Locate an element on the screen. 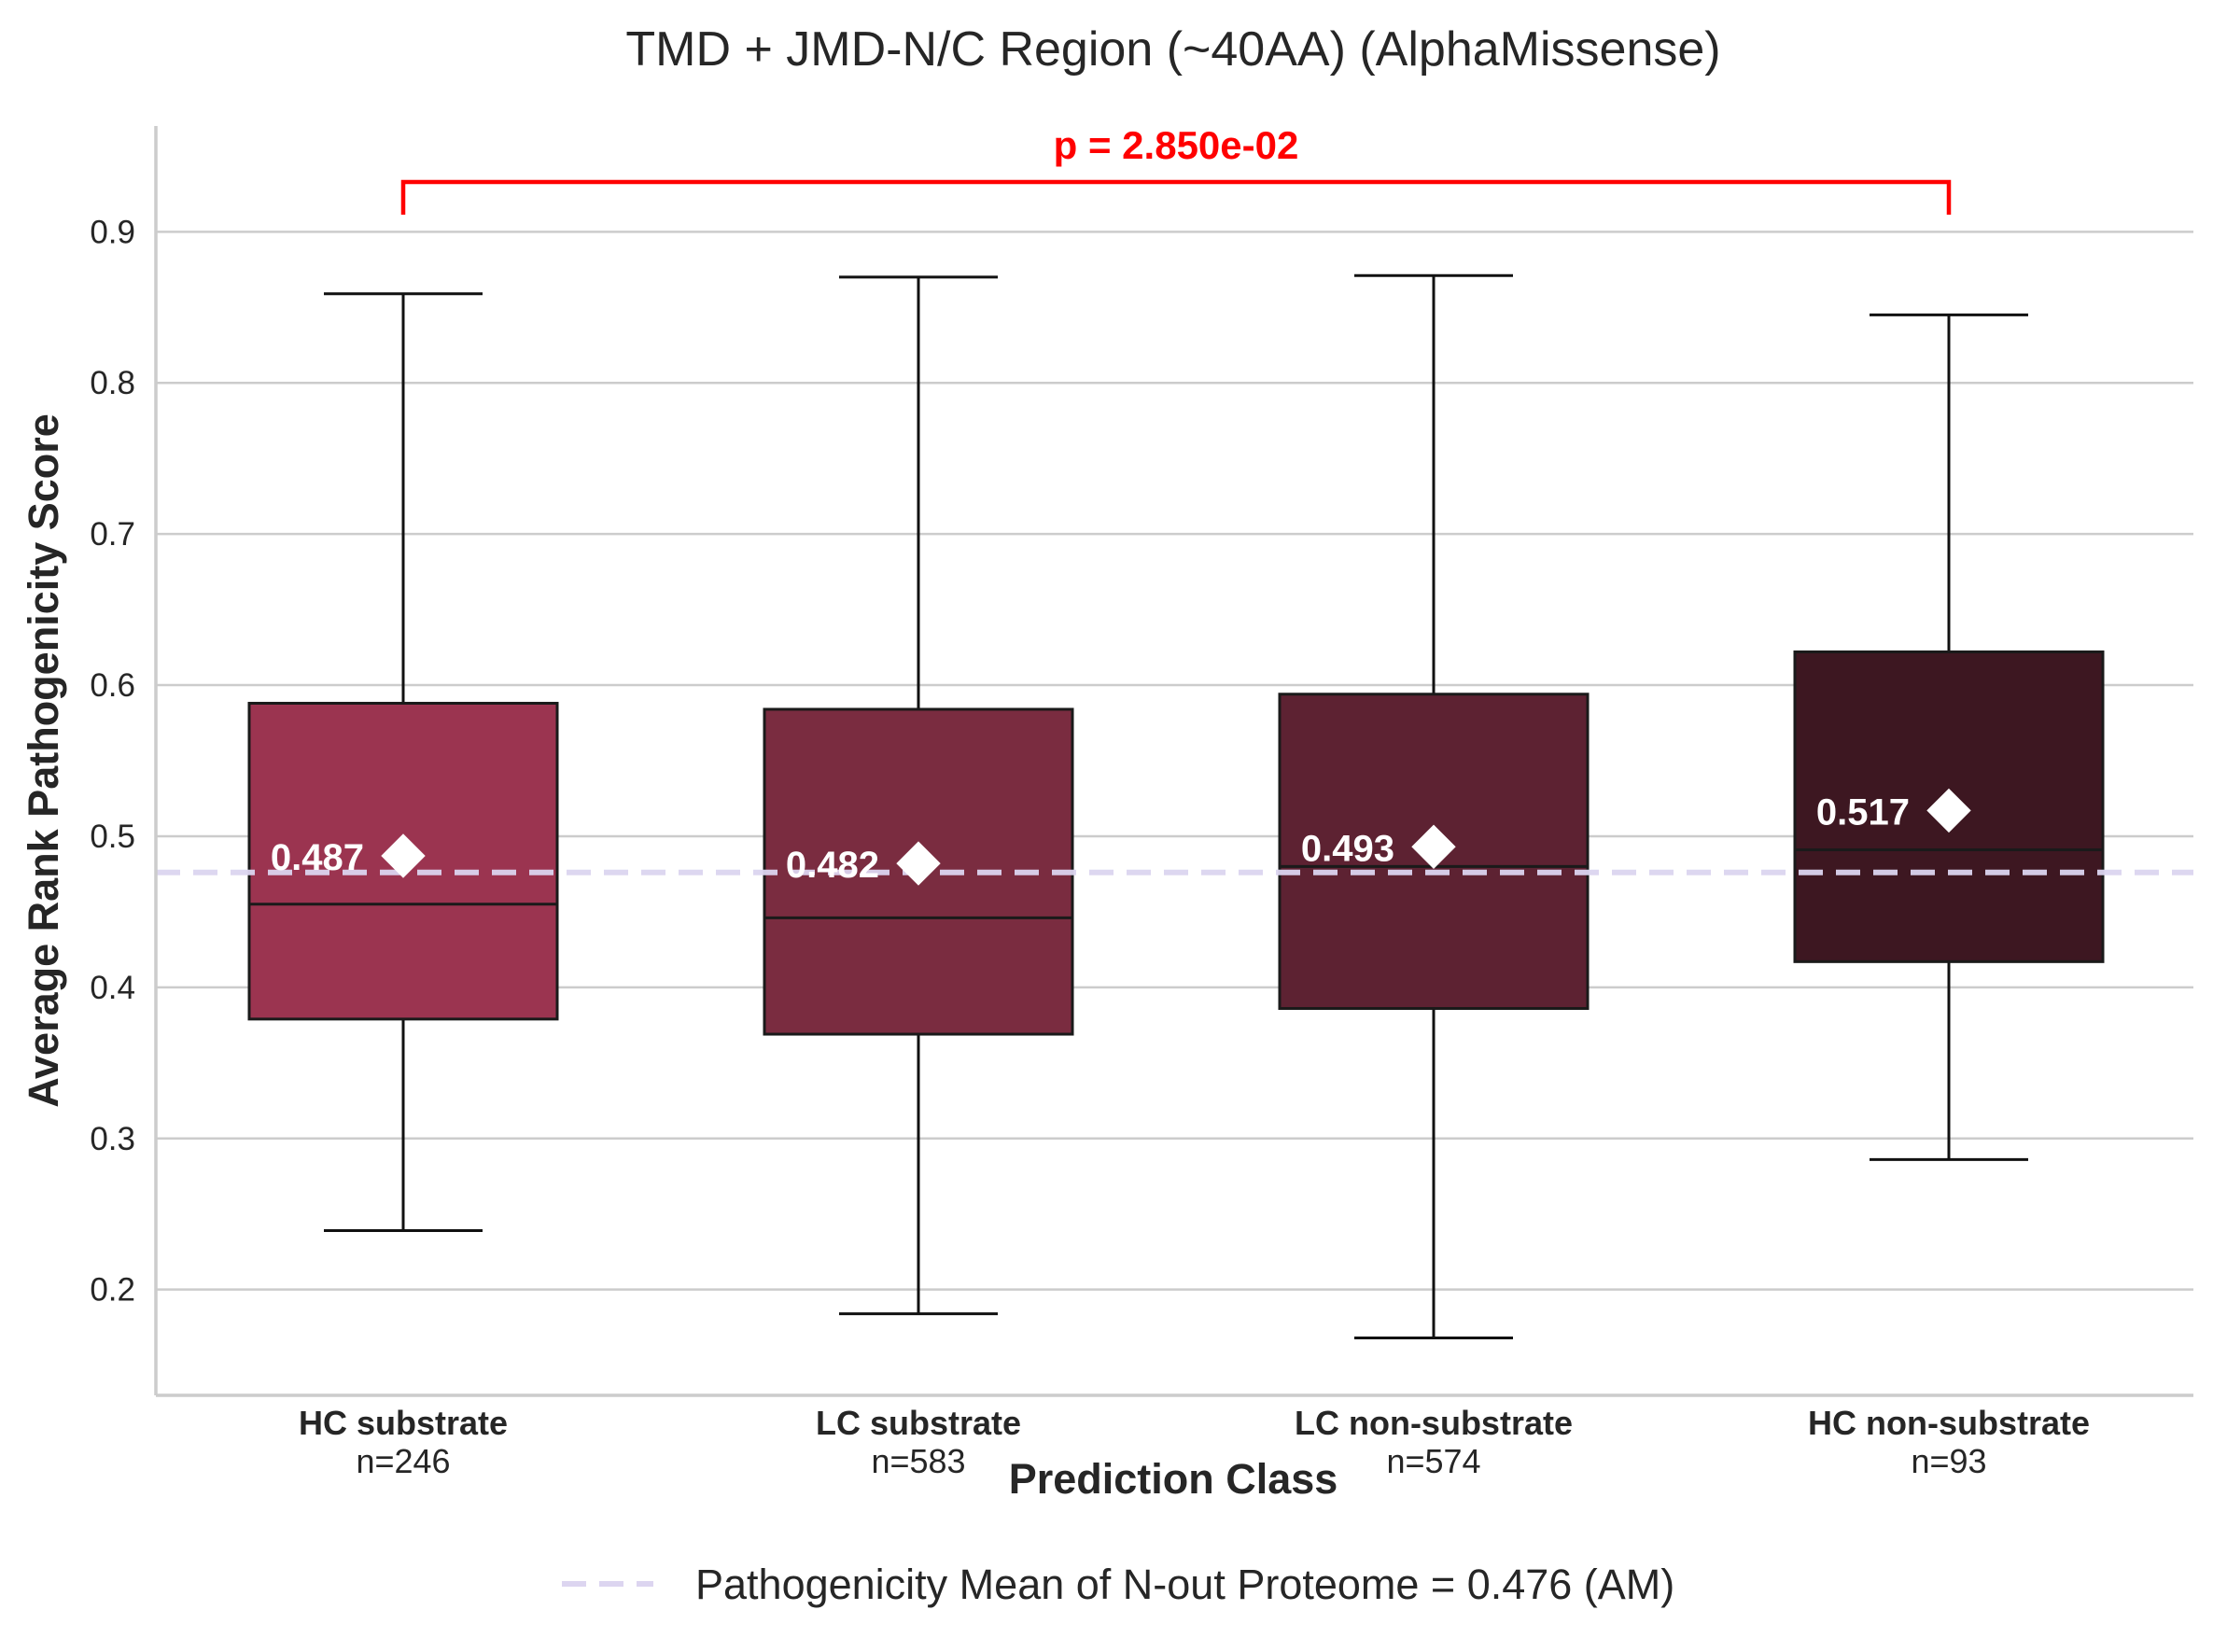 This screenshot has width=2213, height=1652. x-category-count: n=574 is located at coordinates (1433, 1461).